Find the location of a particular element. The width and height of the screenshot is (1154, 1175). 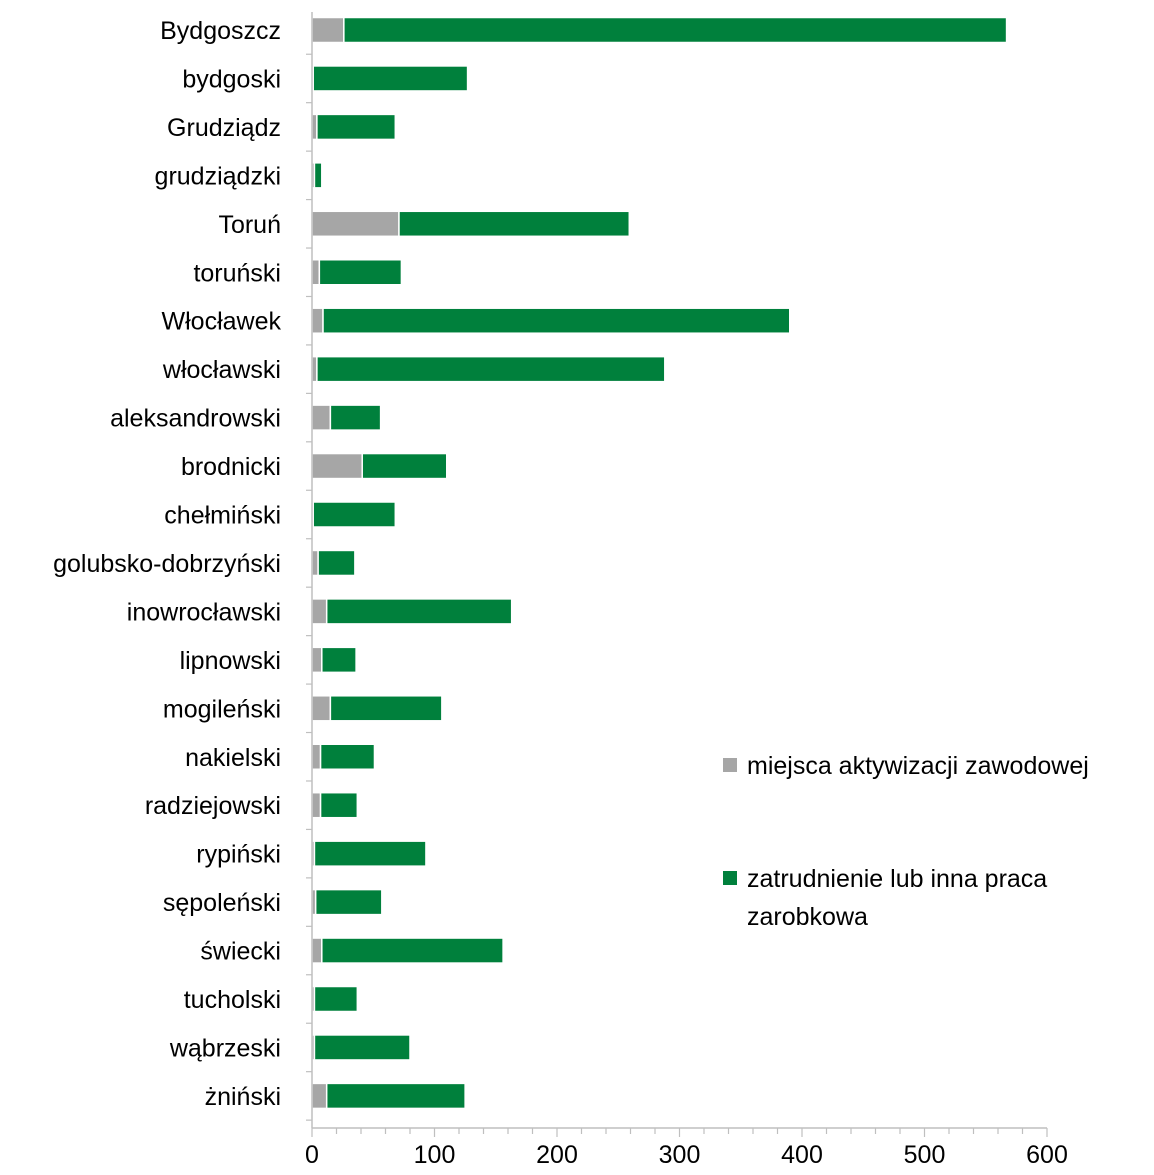

category-label-zninski: żniński is located at coordinates (243, 1097).